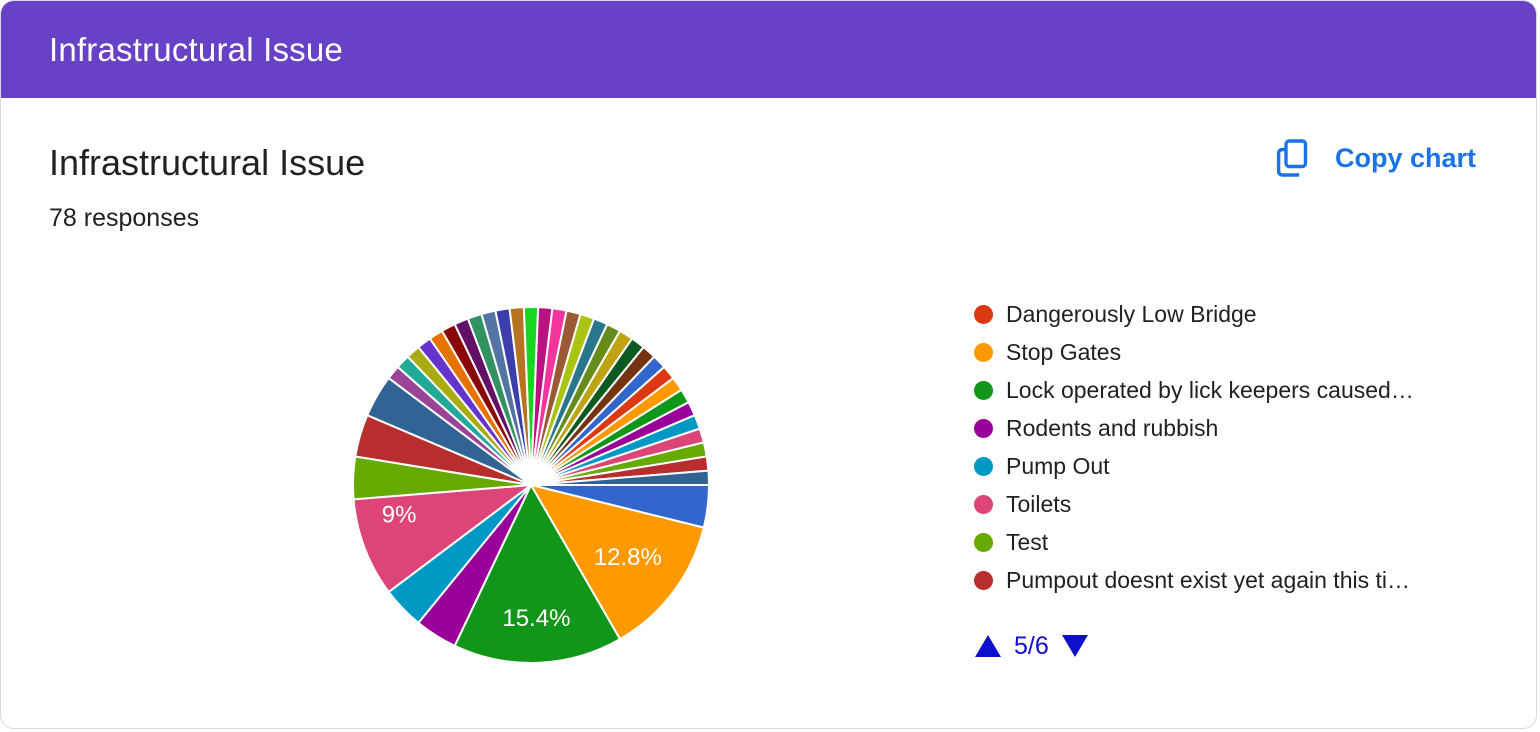 This screenshot has height=732, width=1540. Describe the element at coordinates (1027, 541) in the screenshot. I see `legend-label: Test` at that location.